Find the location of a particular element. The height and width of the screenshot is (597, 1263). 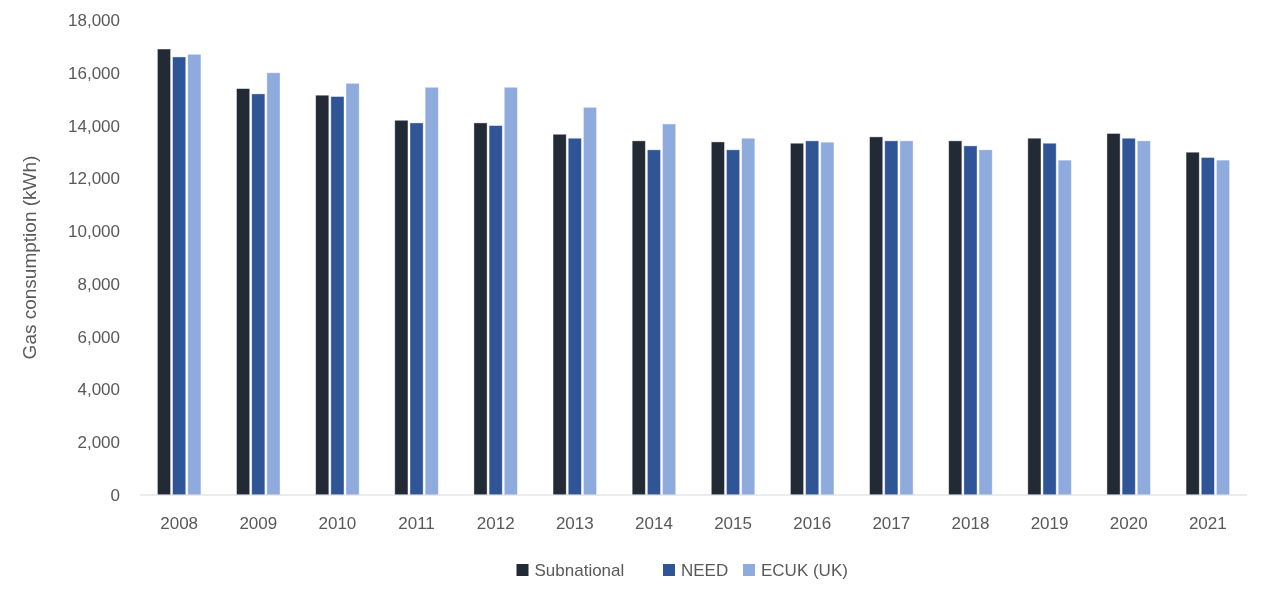

x-tick-label: 2016 is located at coordinates (812, 523).